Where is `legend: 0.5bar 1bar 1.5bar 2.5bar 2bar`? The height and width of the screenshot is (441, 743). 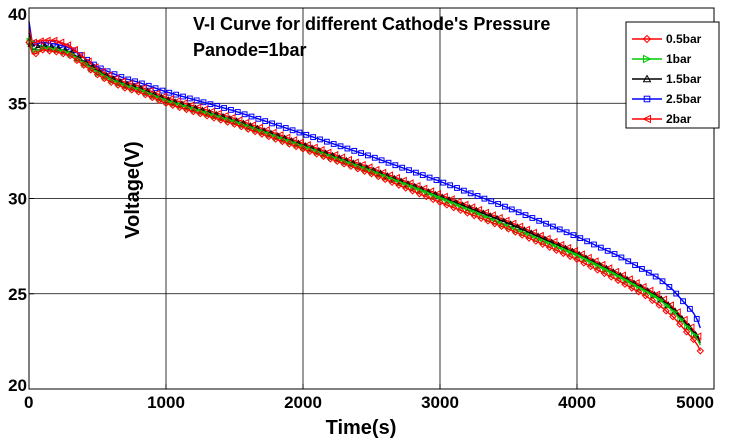
legend: 0.5bar 1bar 1.5bar 2.5bar 2bar is located at coordinates (672, 75).